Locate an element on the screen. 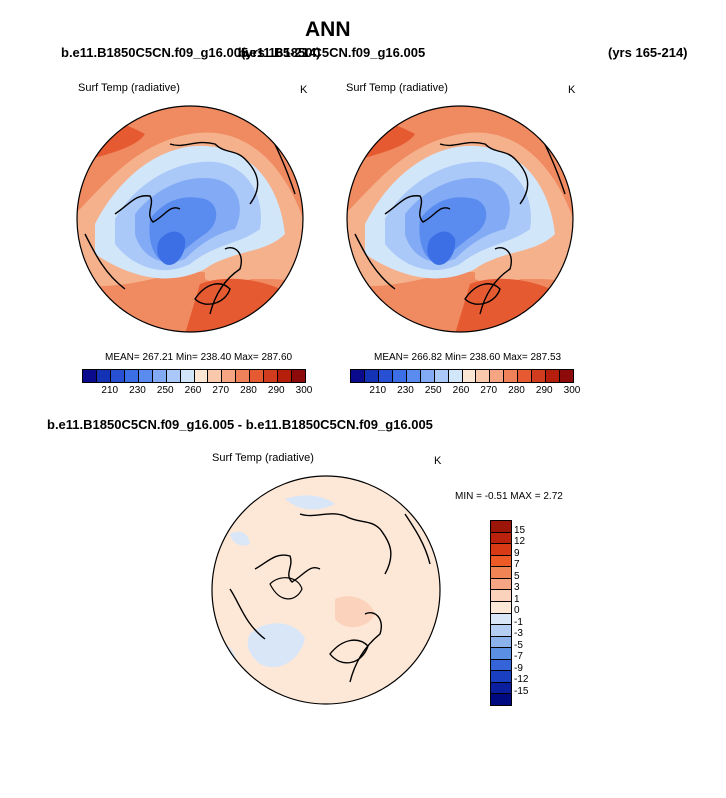 The image size is (726, 798). diff-variable: Surf Temp (radiative) is located at coordinates (263, 458).